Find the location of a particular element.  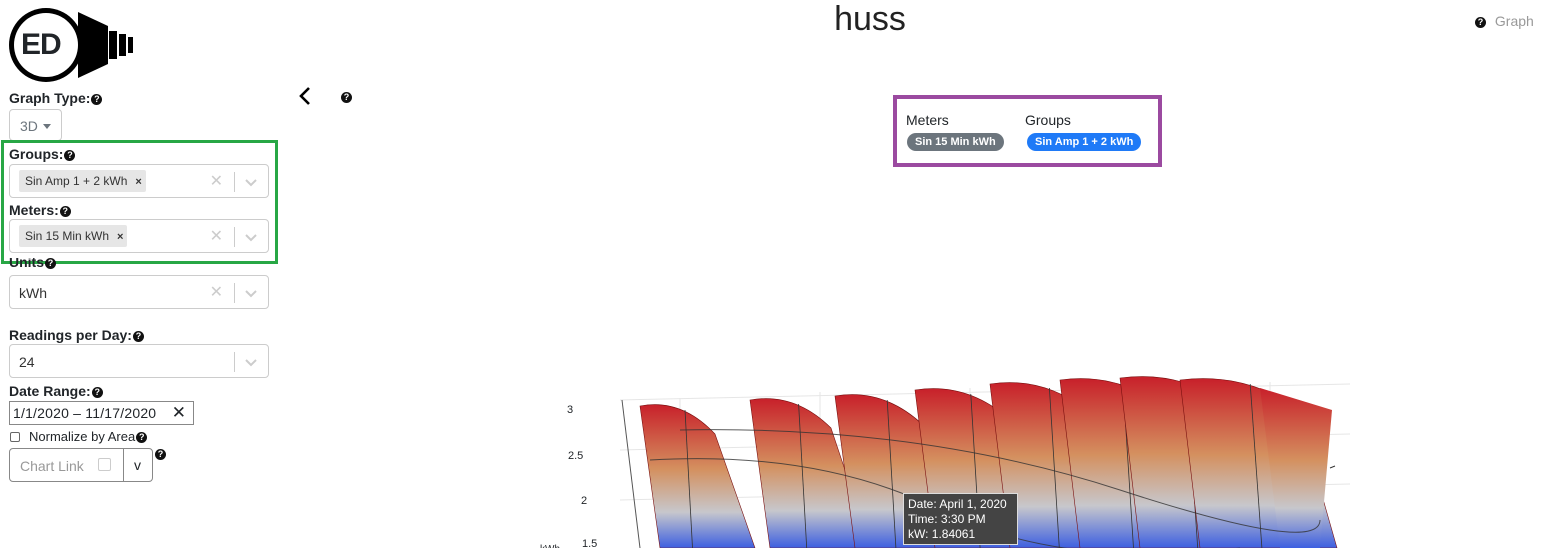

group-pill: Sin Amp 1 + 2 kWh is located at coordinates (1084, 142).